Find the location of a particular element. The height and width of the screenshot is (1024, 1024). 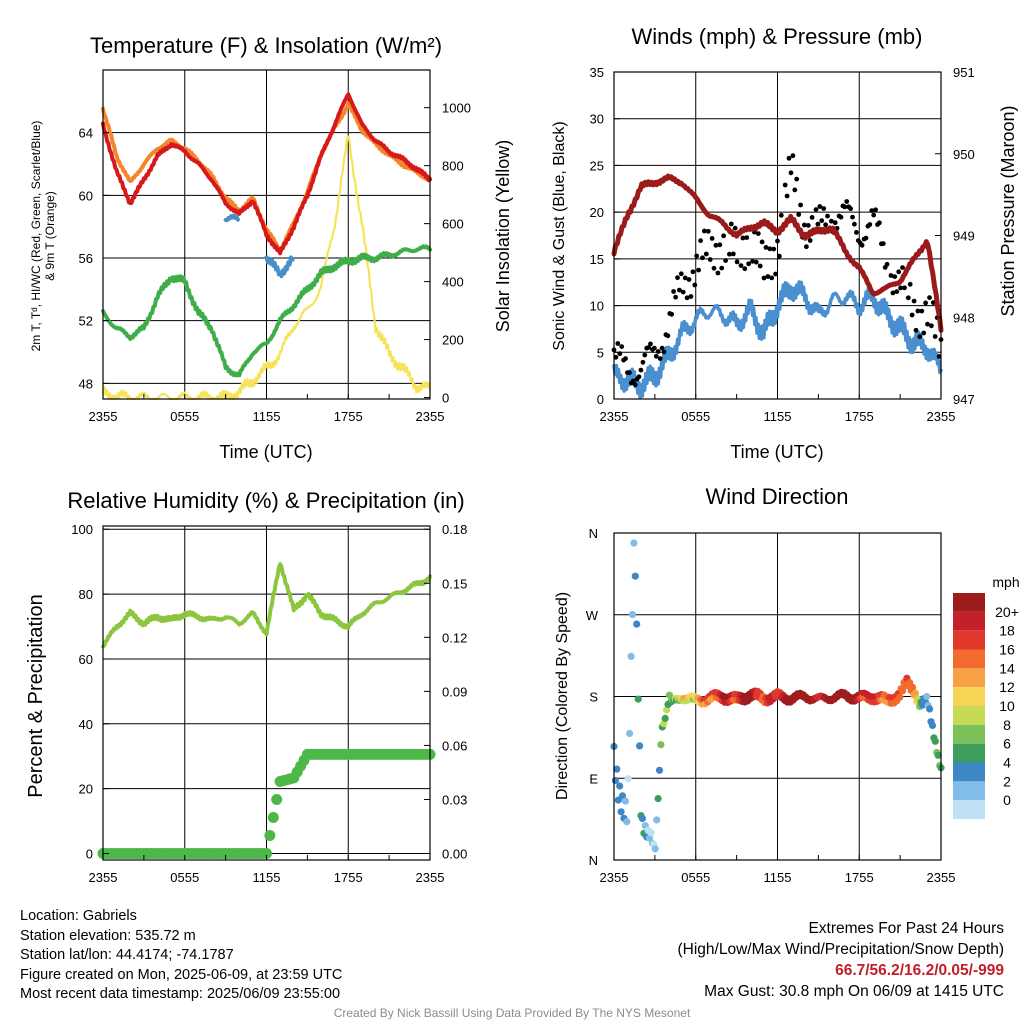

y-tick-label: 64 is located at coordinates (86, 133).